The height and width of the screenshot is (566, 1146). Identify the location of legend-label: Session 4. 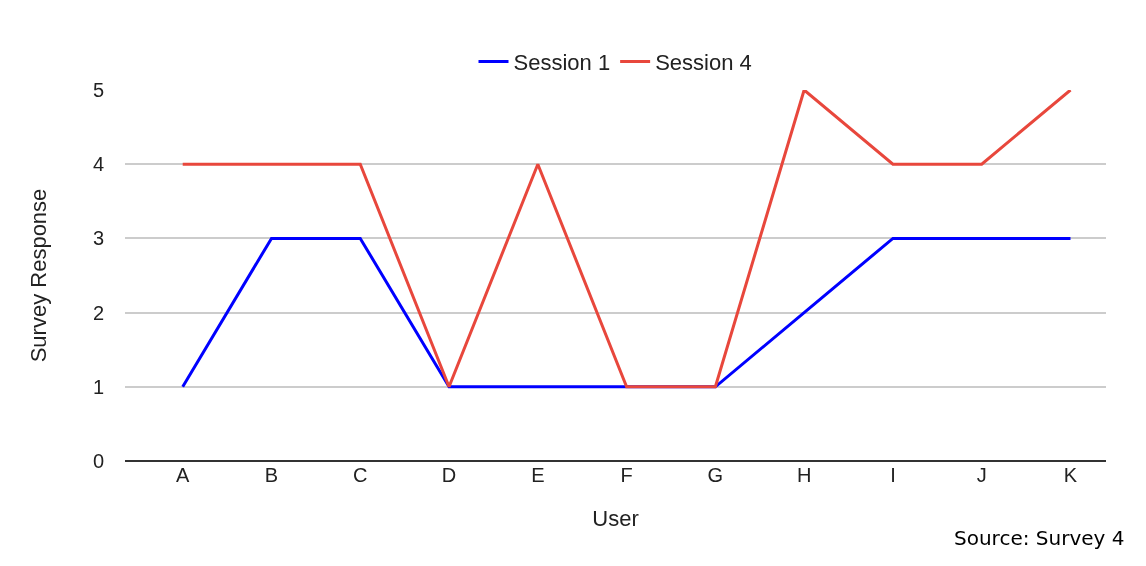
(703, 62).